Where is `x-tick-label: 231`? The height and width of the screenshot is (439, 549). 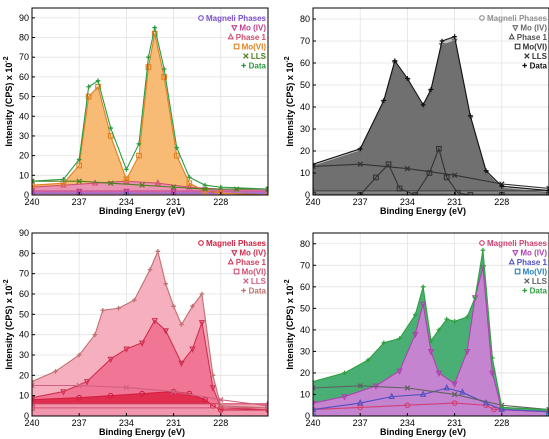 x-tick-label: 231 is located at coordinates (454, 423).